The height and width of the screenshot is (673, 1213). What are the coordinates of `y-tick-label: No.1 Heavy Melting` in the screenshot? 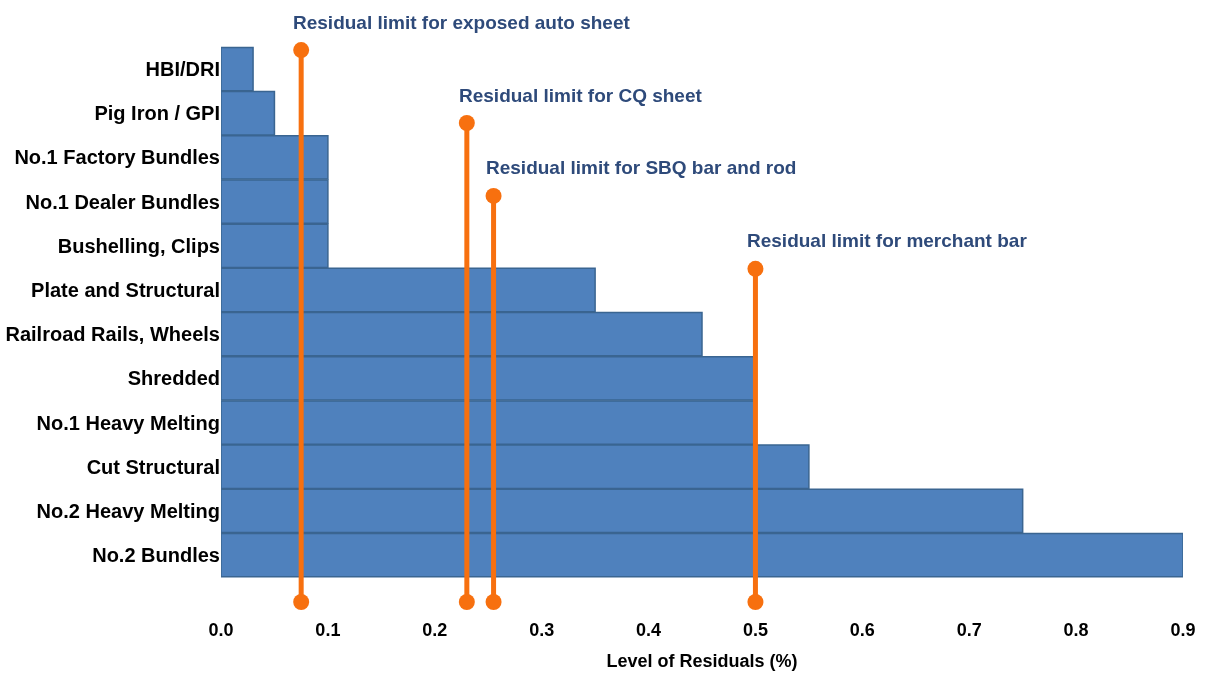 It's located at (128, 422).